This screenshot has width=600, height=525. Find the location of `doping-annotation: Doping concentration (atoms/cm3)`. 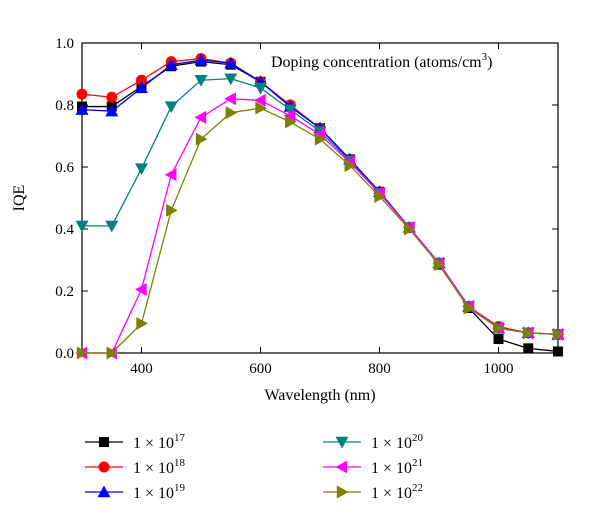

doping-annotation: Doping concentration (atoms/cm3) is located at coordinates (381, 61).